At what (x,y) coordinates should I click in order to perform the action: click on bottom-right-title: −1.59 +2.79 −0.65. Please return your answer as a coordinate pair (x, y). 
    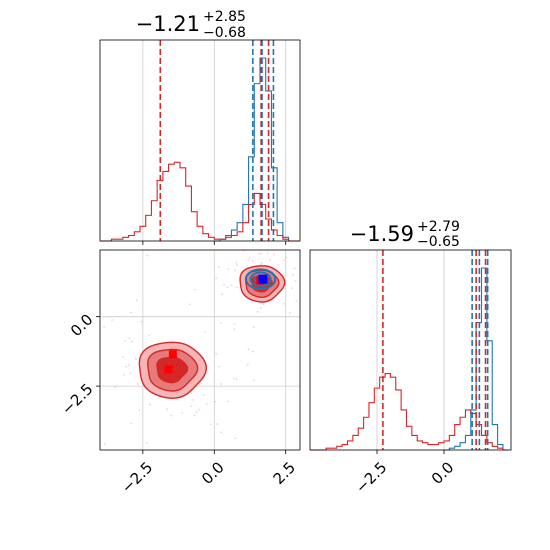
    Looking at the image, I should click on (405, 234).